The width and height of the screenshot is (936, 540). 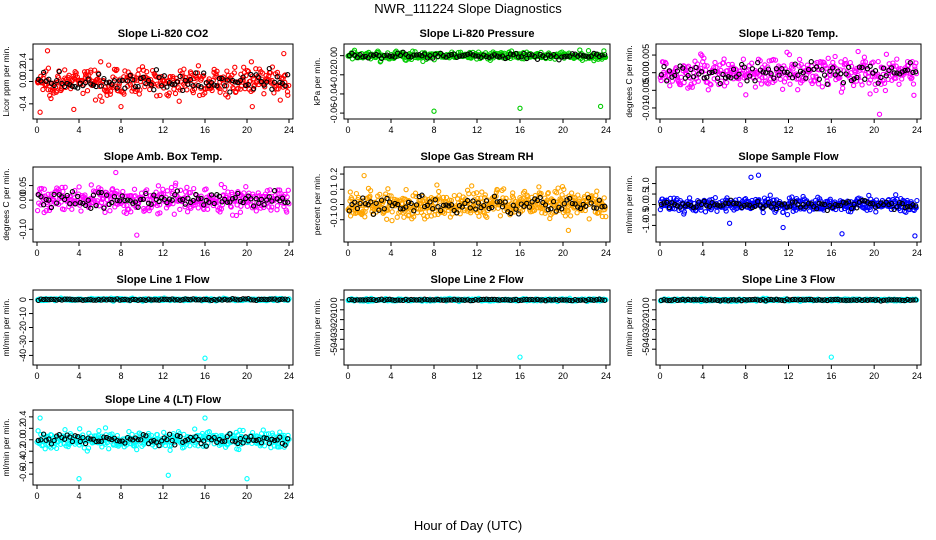 What do you see at coordinates (646, 215) in the screenshot?
I see `y-tick-label: -0.5` at bounding box center [646, 215].